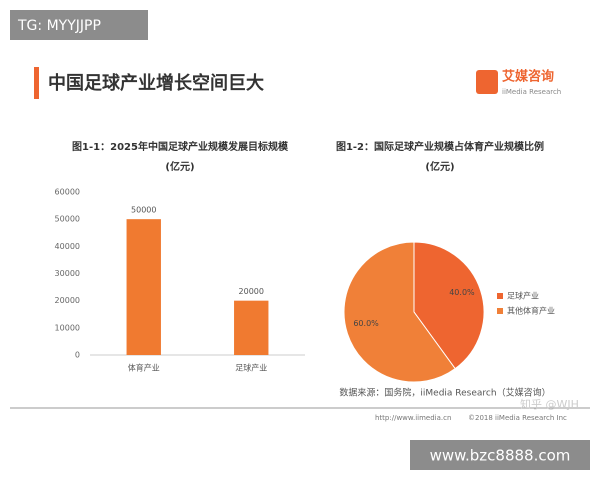  Describe the element at coordinates (59, 26) in the screenshot. I see `watermark: TG: MYYJJPP` at that location.